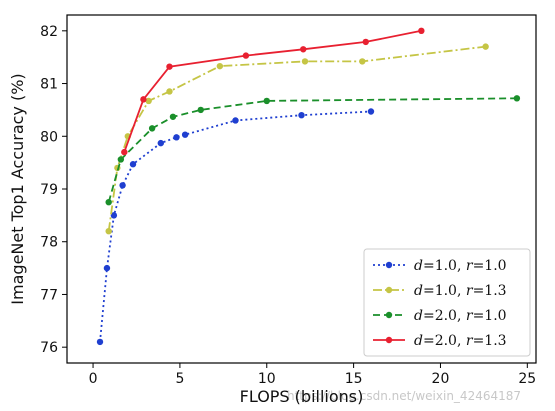  I want to click on legend-label-4: d=2.0, r=1.3, so click(460, 341).